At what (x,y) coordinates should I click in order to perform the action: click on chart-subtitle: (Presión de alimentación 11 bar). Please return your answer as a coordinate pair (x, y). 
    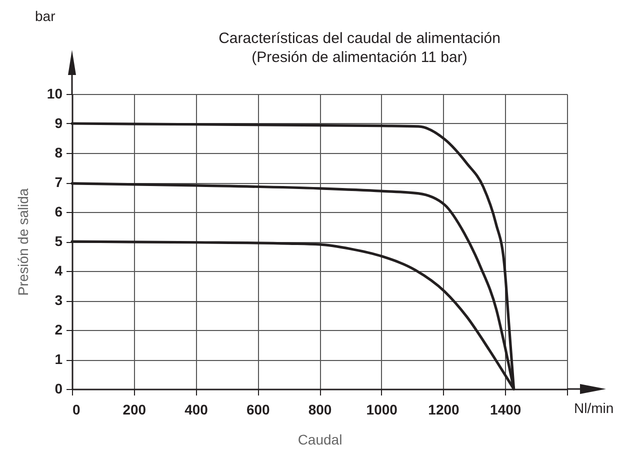
    Looking at the image, I should click on (360, 57).